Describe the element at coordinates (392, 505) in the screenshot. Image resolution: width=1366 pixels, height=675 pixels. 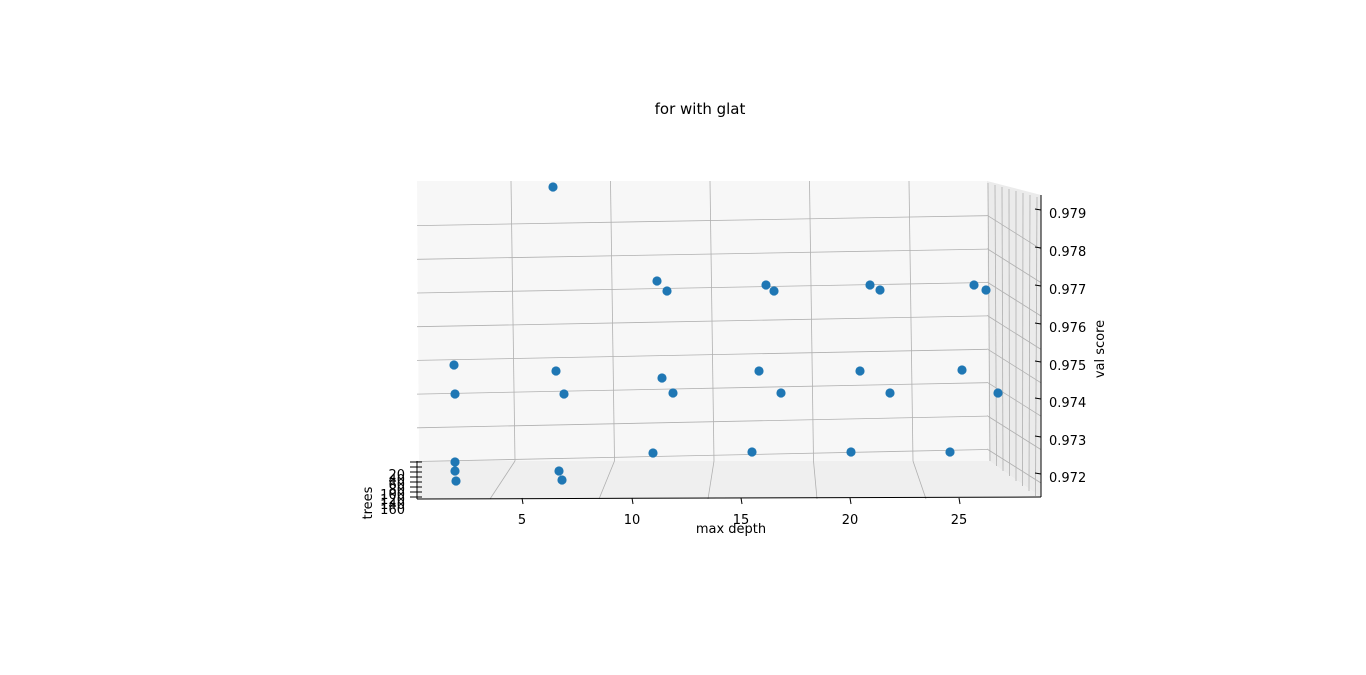
I see `y-tick-label: 140` at that location.